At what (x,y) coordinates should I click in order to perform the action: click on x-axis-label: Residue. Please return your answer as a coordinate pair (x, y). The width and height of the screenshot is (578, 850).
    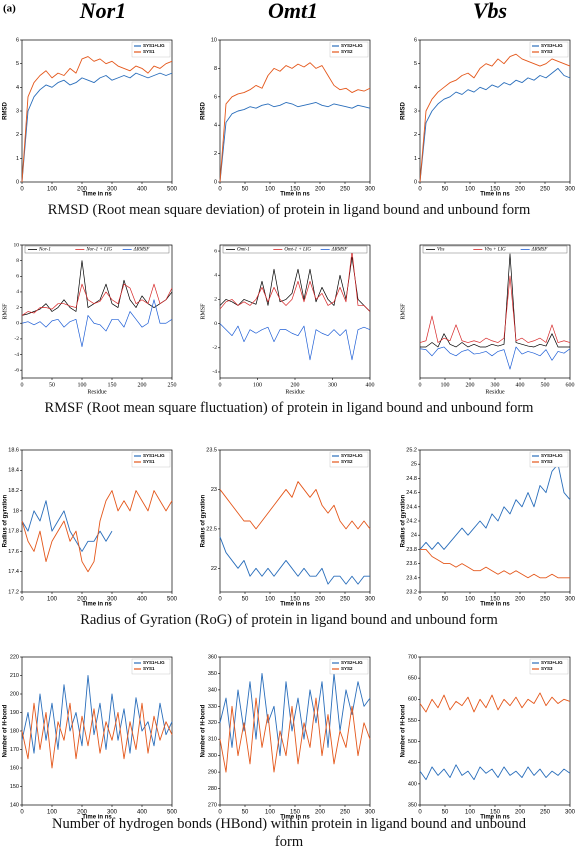
    Looking at the image, I should click on (295, 392).